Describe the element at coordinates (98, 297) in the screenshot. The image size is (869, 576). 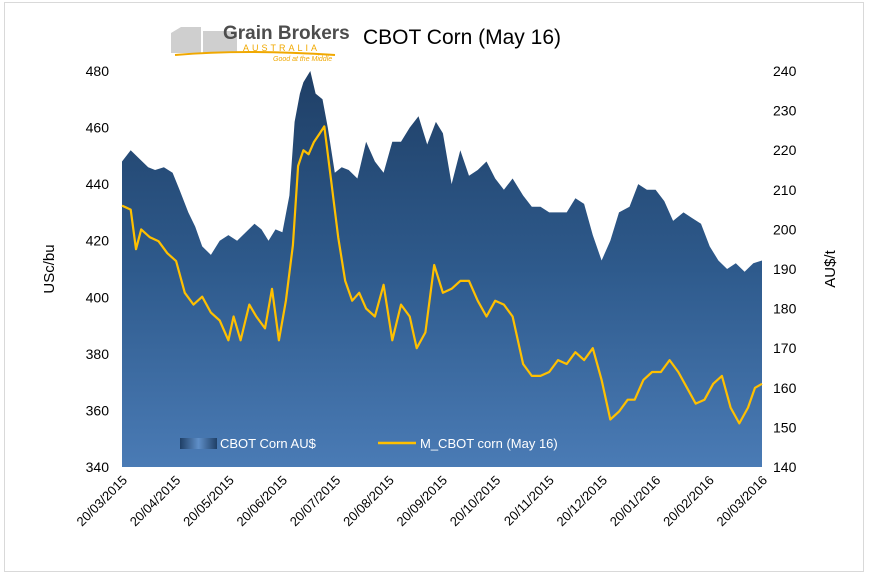
I see `left-tick-label: 400` at that location.